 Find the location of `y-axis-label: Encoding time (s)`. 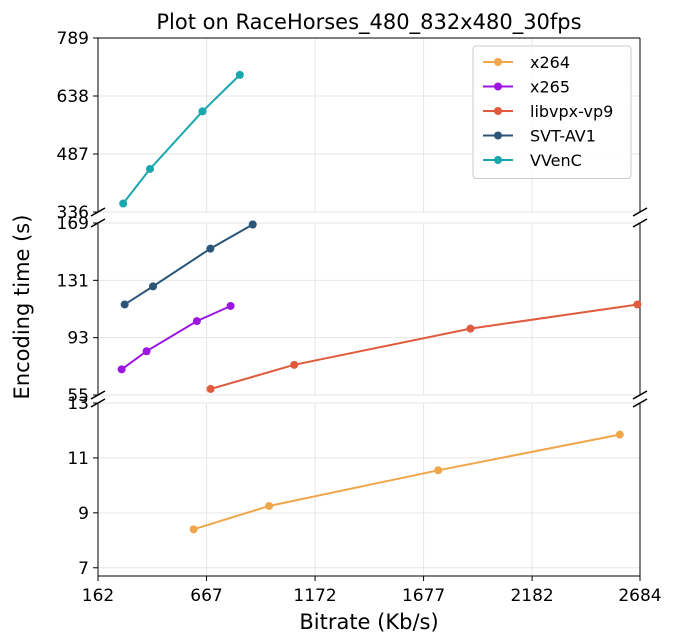

y-axis-label: Encoding time (s) is located at coordinates (22, 307).